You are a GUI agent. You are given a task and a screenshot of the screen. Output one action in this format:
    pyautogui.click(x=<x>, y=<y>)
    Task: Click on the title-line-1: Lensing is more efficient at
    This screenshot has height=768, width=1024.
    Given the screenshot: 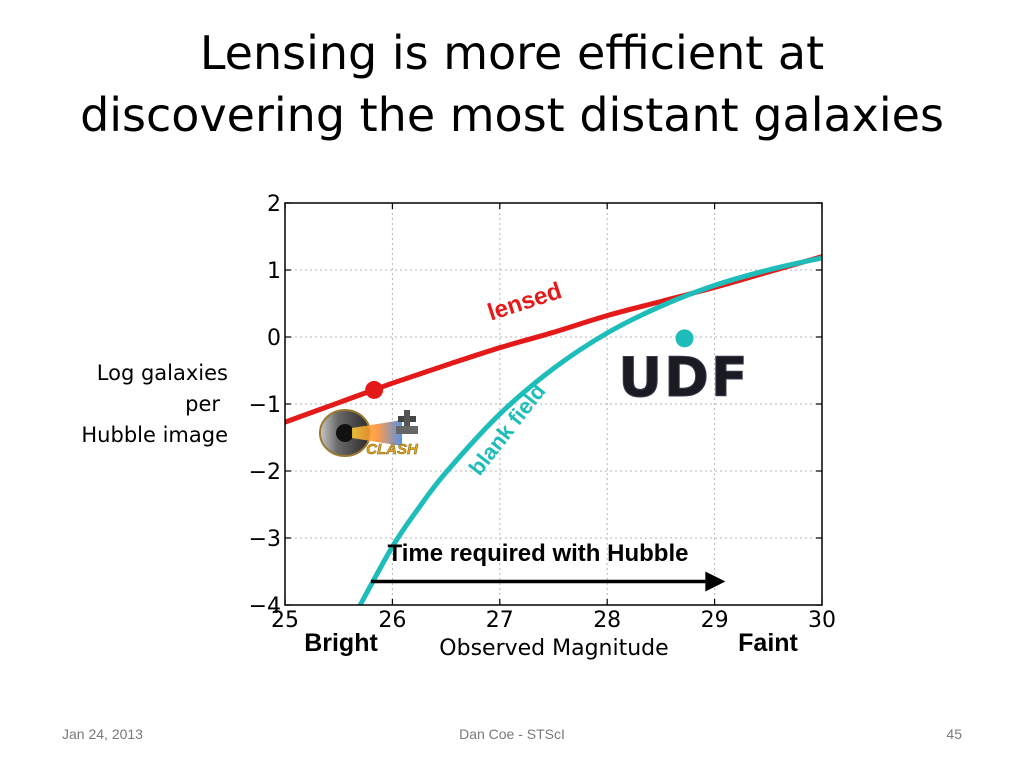 What is the action you would take?
    pyautogui.click(x=512, y=53)
    